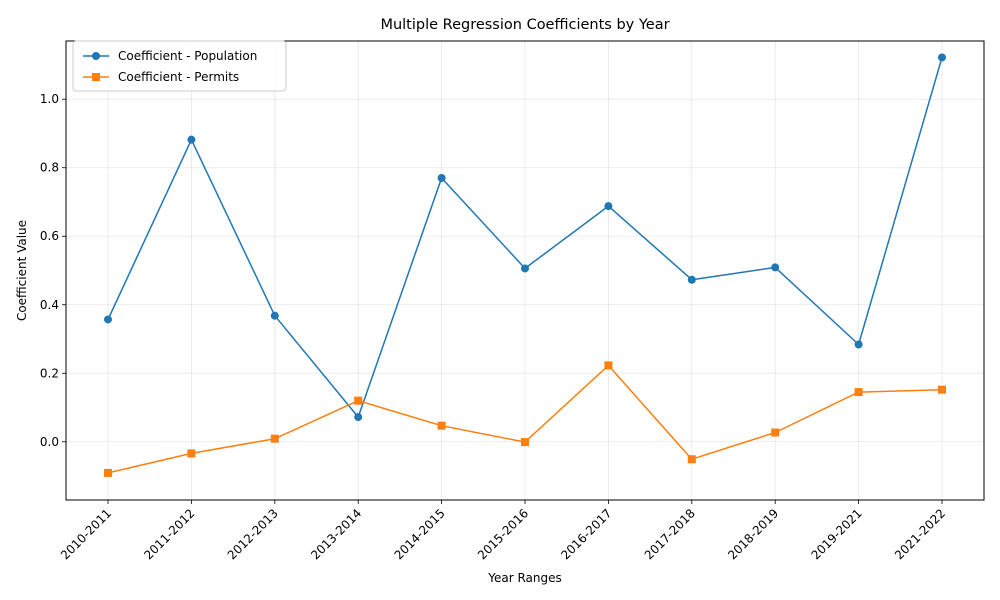  Describe the element at coordinates (49, 236) in the screenshot. I see `y-tick-label: 0.6` at that location.